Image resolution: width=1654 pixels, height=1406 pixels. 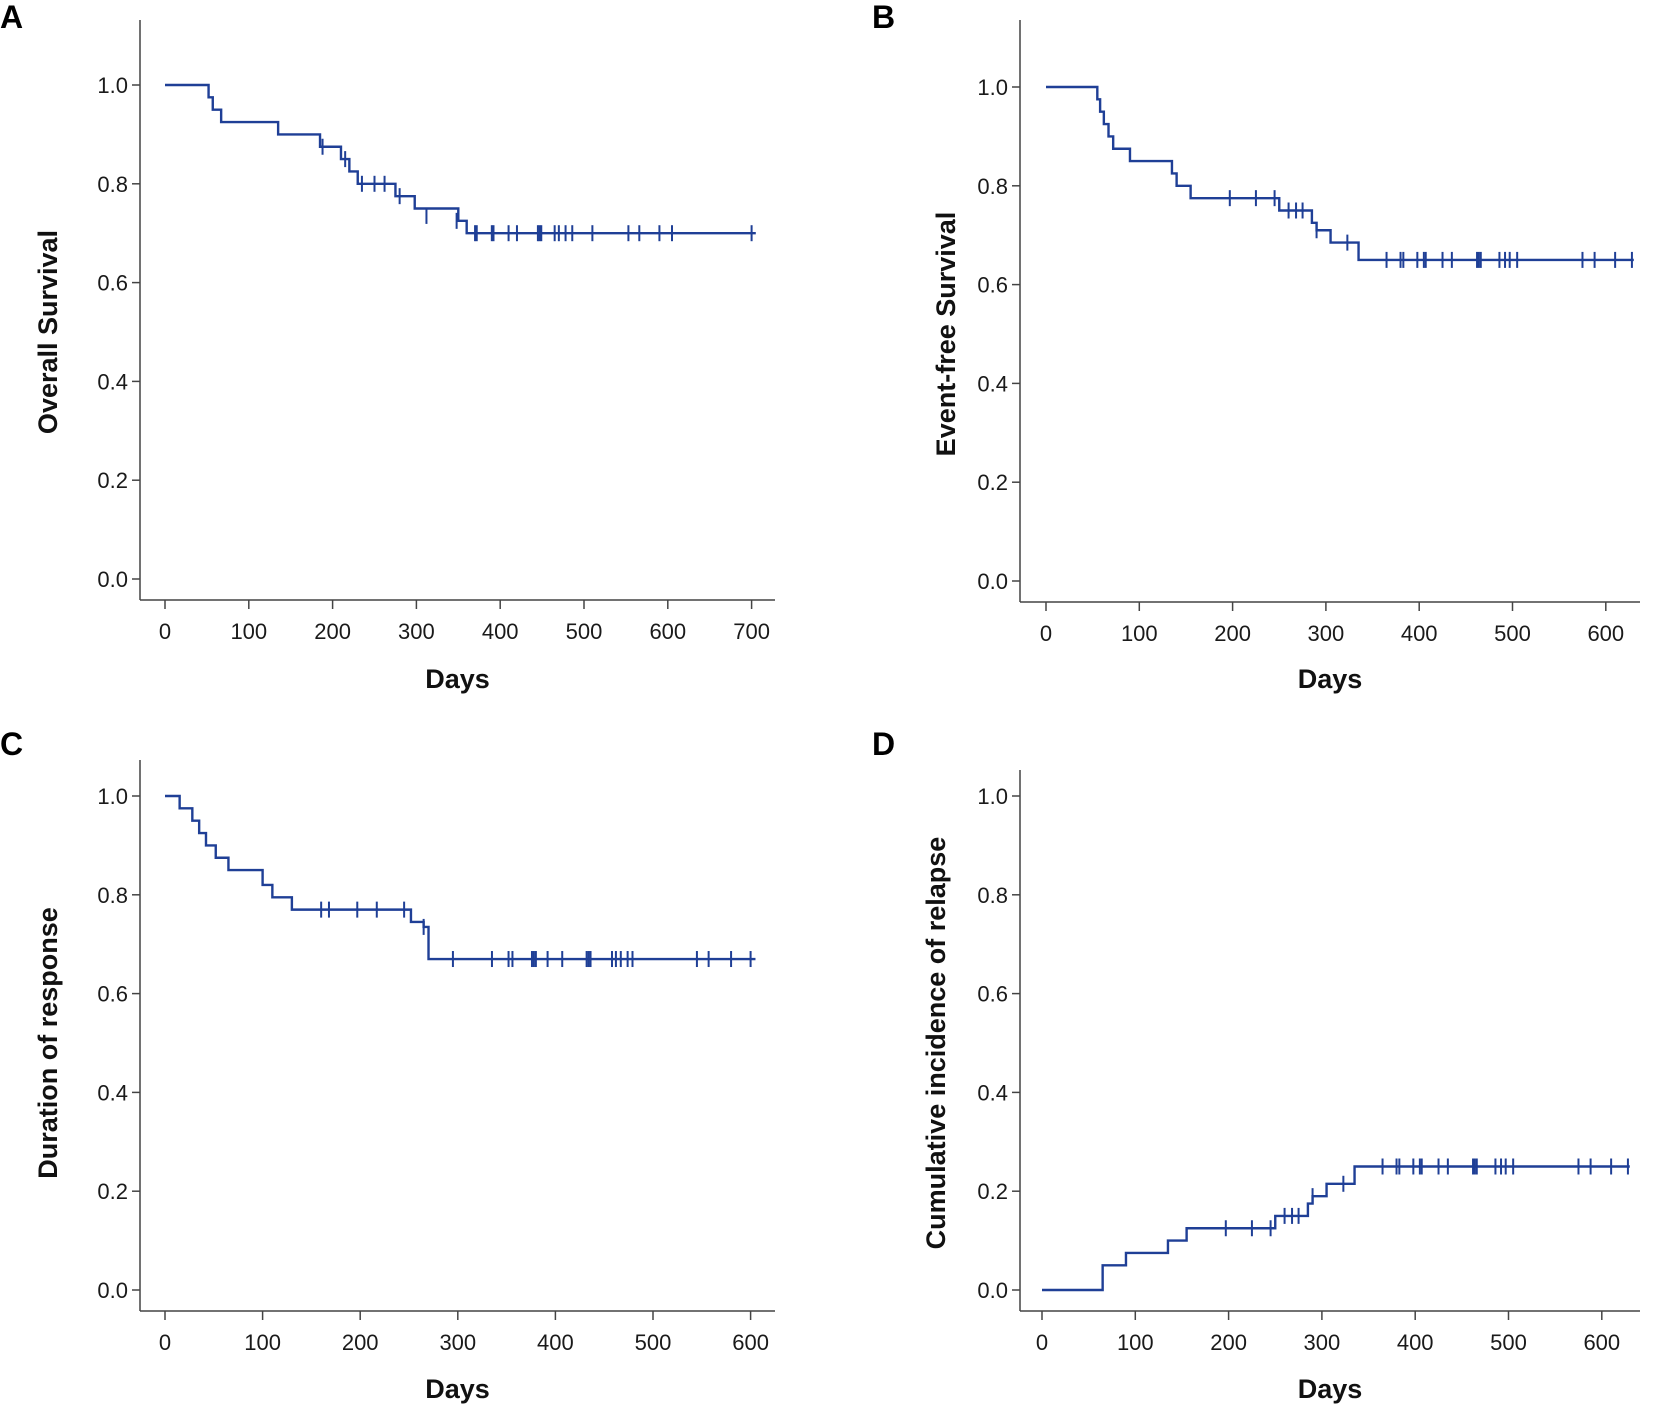 I want to click on y-axis-title: Event-free Survival, so click(x=946, y=334).